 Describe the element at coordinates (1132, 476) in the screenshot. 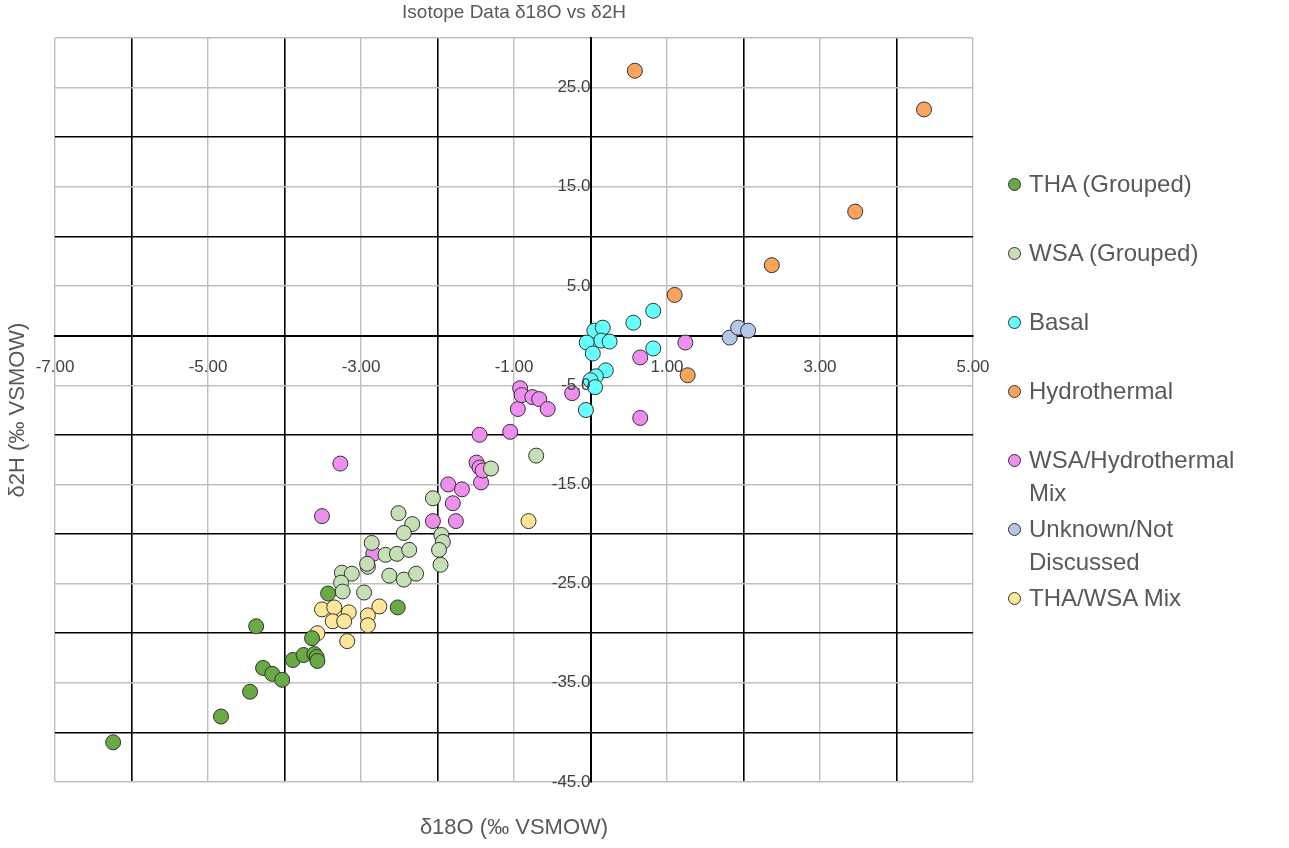

I see `legend-label: WSA/Hydrothermal Mix` at that location.